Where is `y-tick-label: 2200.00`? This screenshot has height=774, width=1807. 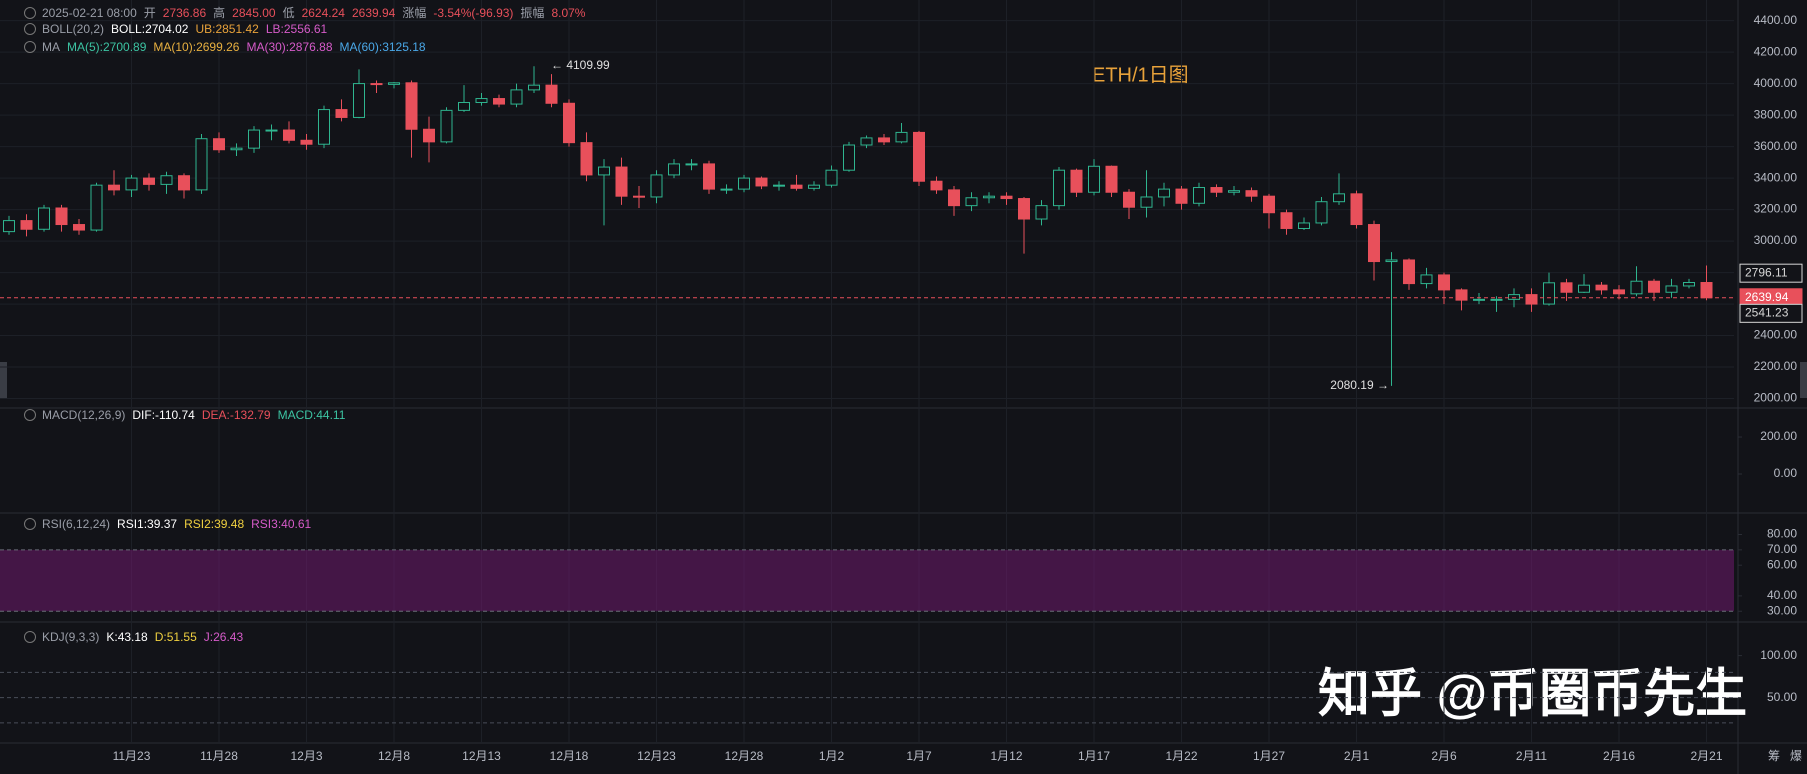 y-tick-label: 2200.00 is located at coordinates (1776, 366).